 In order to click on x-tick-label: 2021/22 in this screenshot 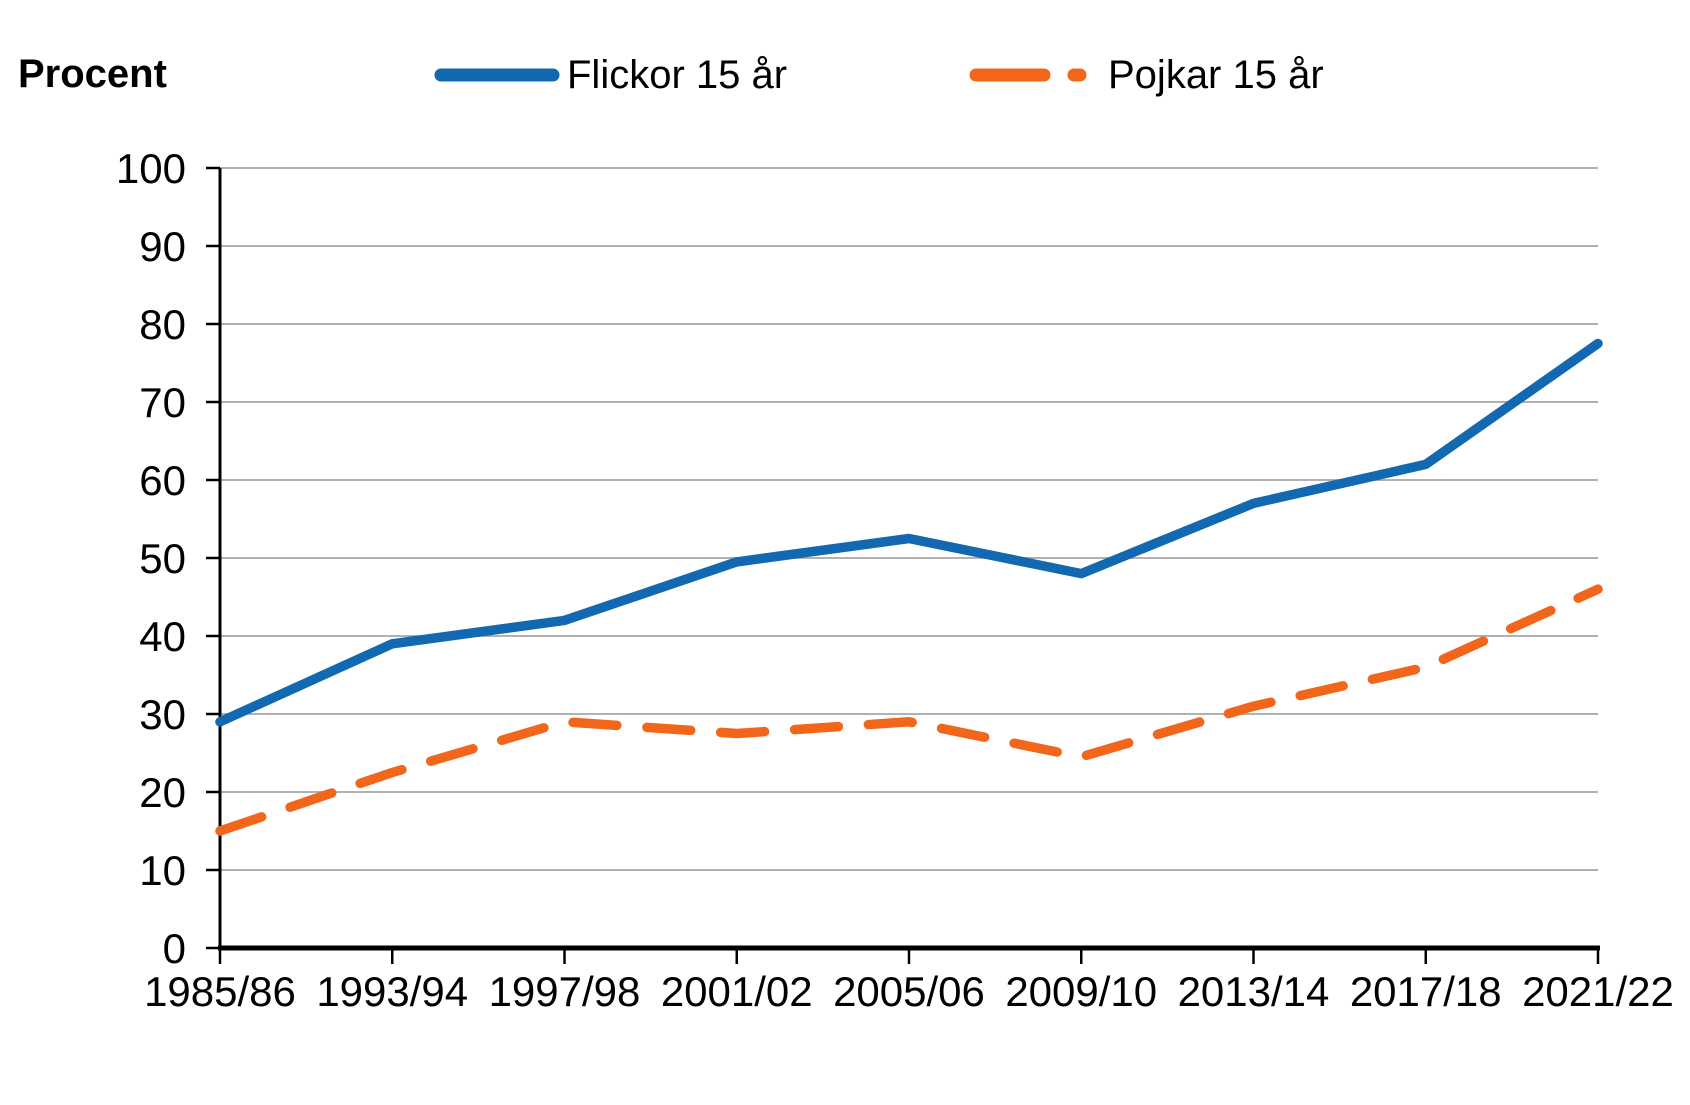, I will do `click(1598, 991)`.